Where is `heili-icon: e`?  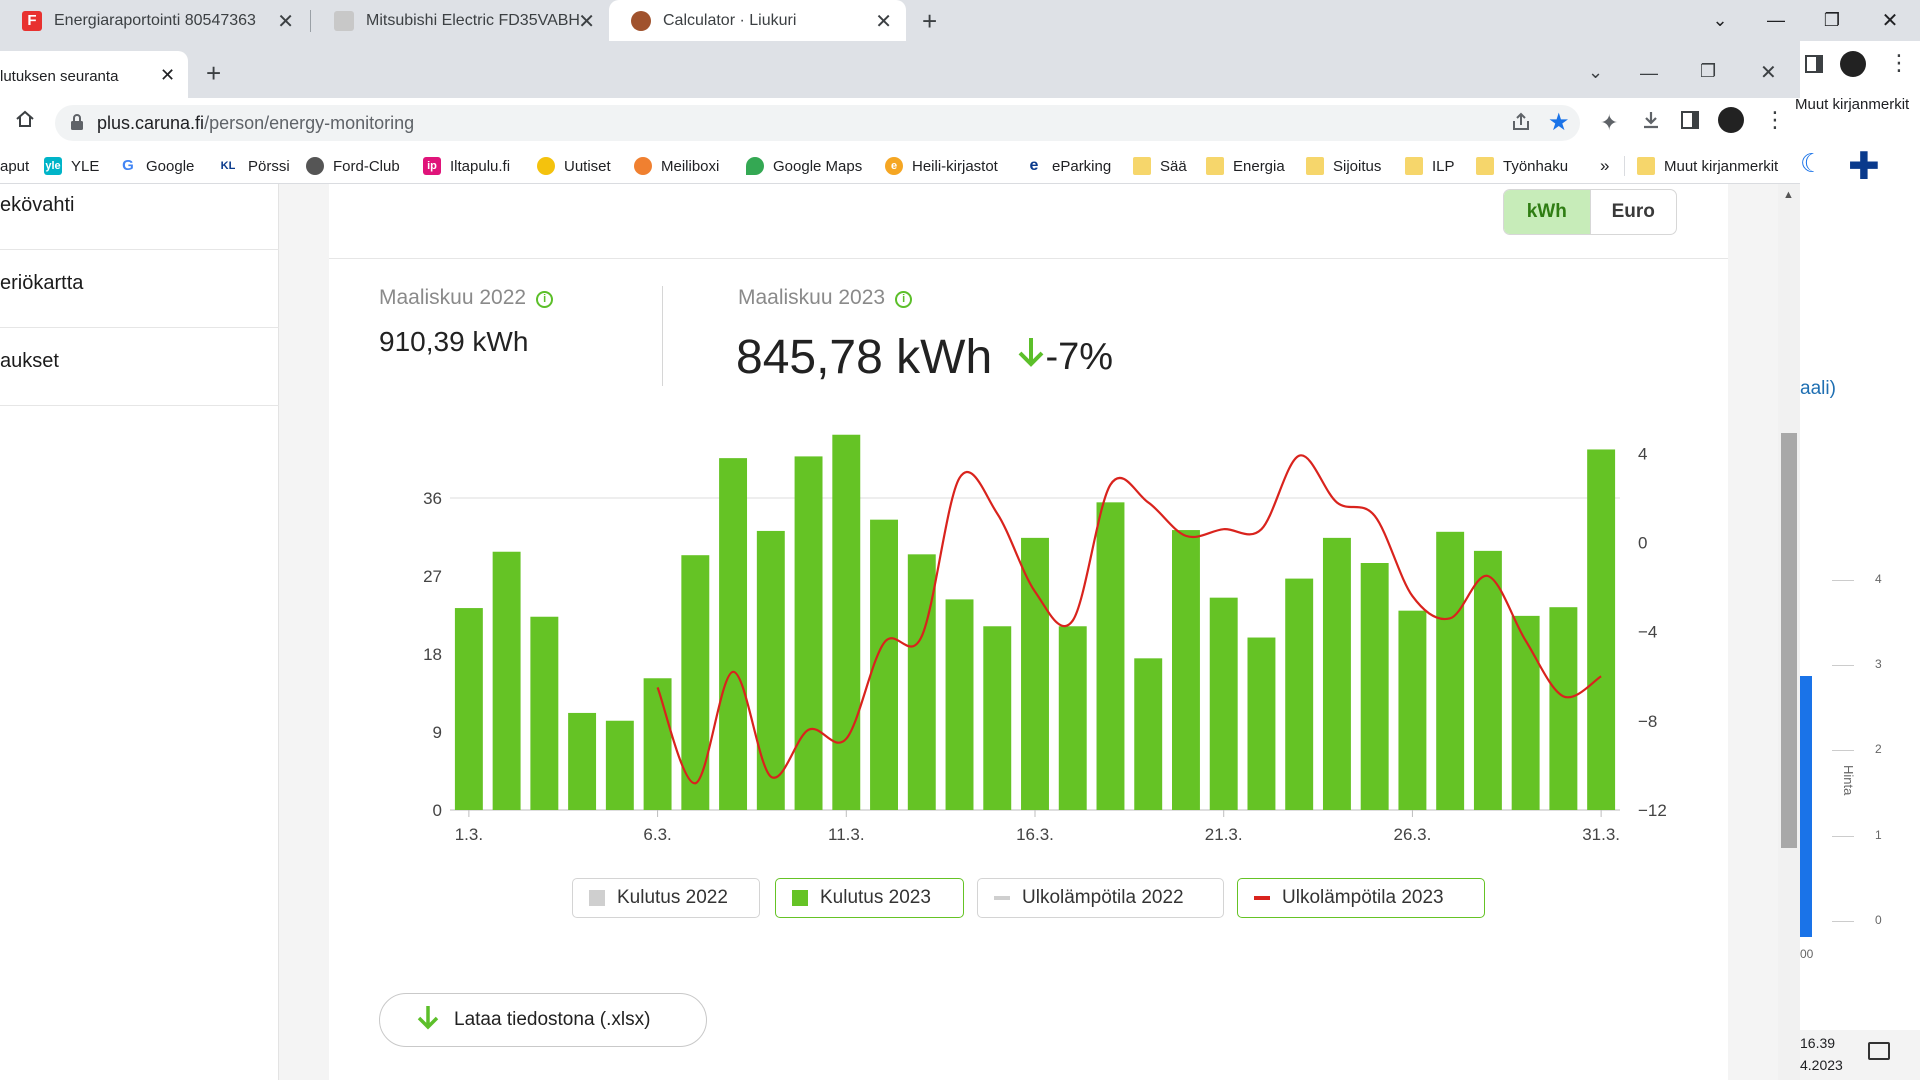 heili-icon: e is located at coordinates (894, 166).